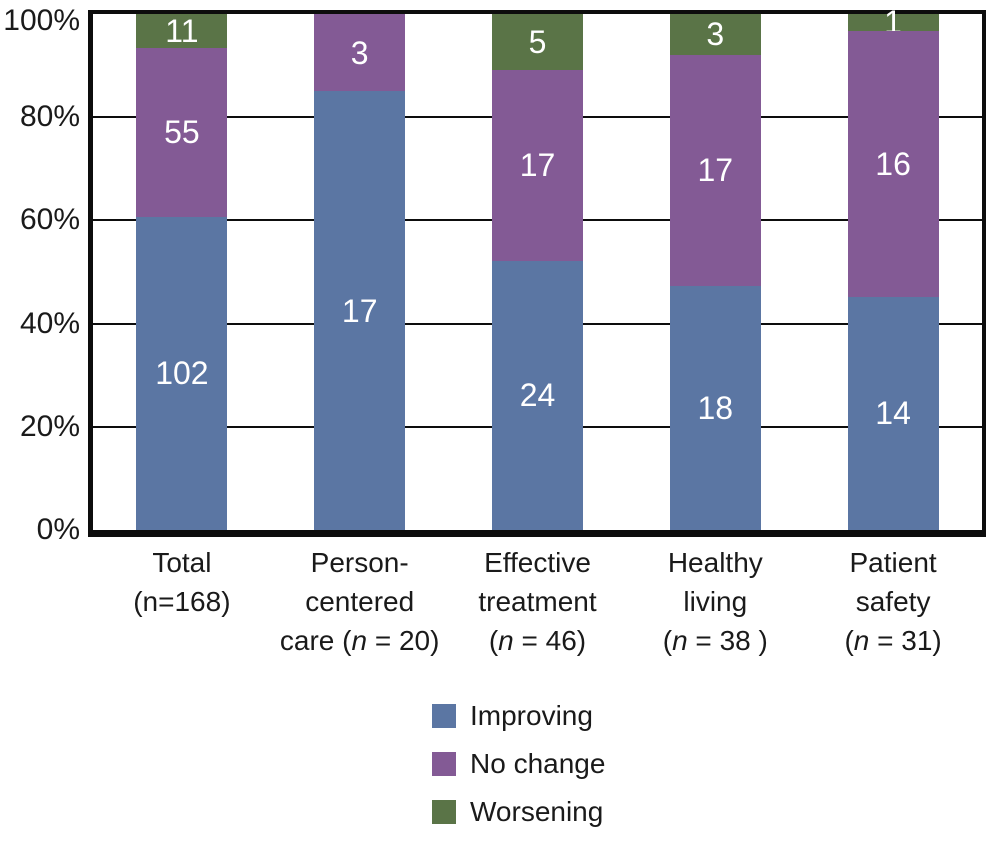 The width and height of the screenshot is (990, 844). I want to click on category-label-patient: Patient safety (n = 31), so click(881, 601).